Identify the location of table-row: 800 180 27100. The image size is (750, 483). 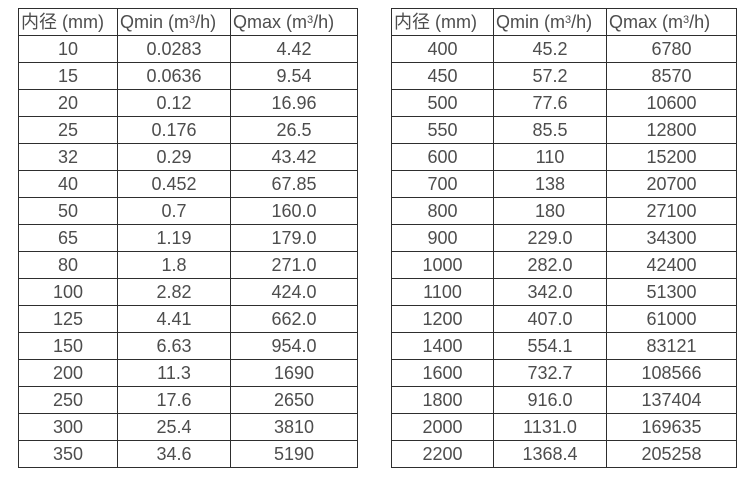
(564, 211).